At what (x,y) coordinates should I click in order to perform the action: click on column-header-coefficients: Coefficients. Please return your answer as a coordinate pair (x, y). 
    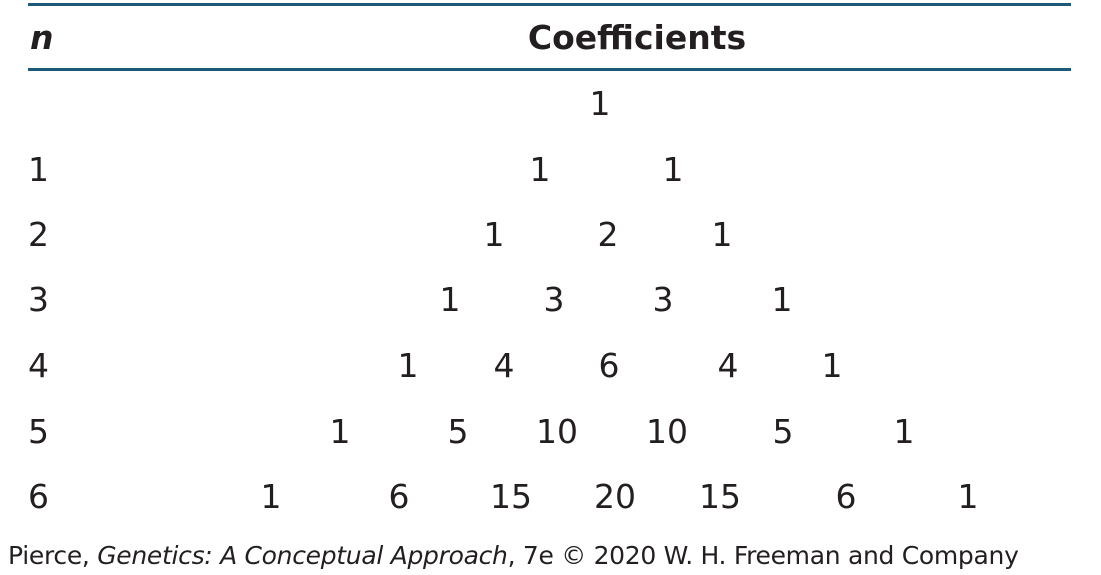
    Looking at the image, I should click on (637, 37).